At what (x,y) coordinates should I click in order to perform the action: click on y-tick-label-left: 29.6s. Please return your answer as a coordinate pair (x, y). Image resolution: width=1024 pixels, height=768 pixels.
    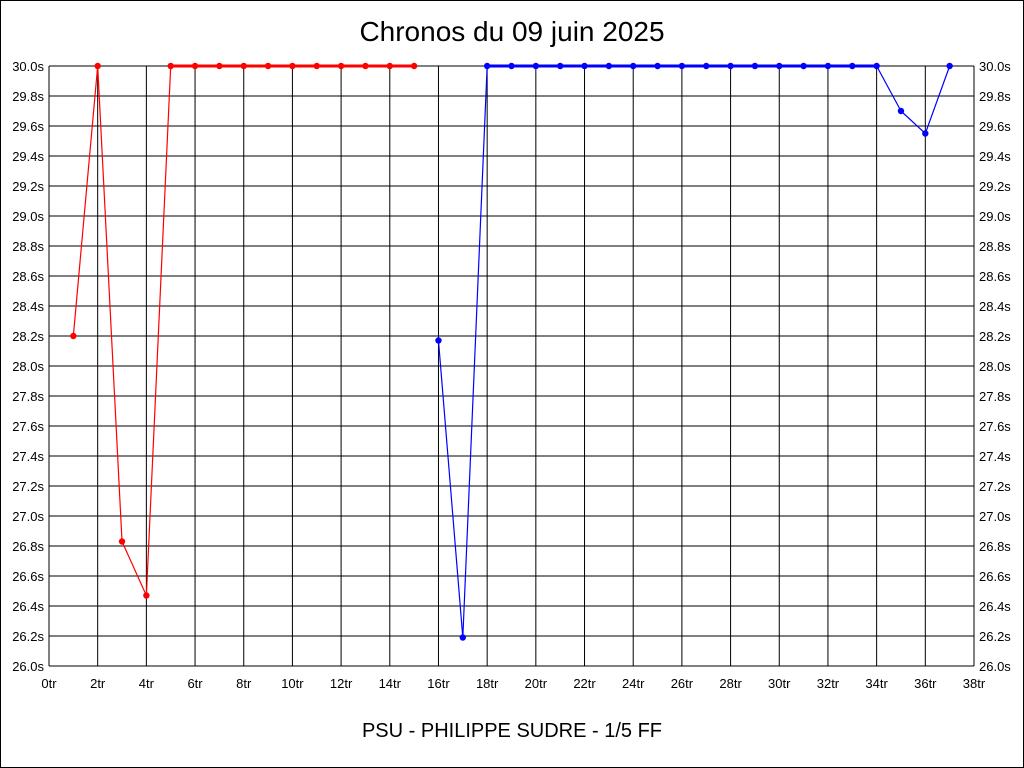
    Looking at the image, I should click on (28, 126).